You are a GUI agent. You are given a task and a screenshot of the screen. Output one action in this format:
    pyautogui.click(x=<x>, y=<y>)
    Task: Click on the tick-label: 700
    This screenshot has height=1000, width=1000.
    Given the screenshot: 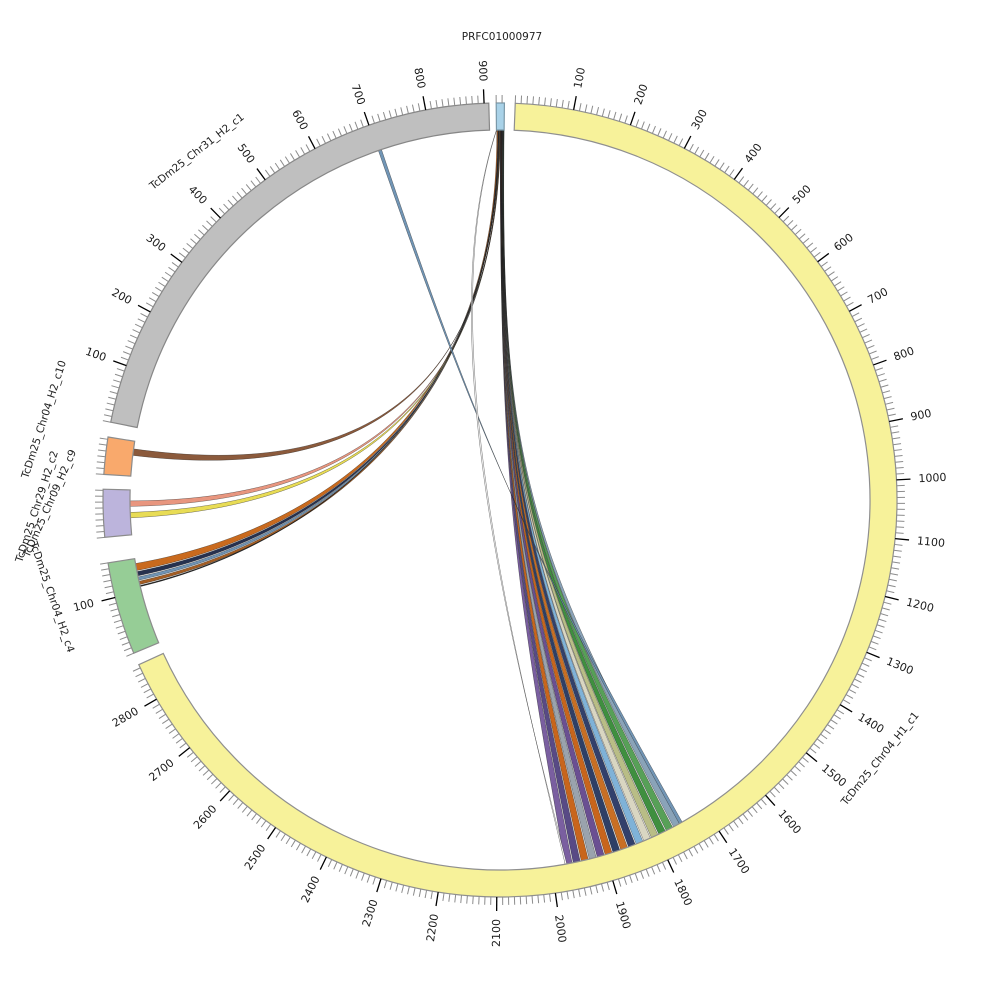 What is the action you would take?
    pyautogui.click(x=358, y=95)
    